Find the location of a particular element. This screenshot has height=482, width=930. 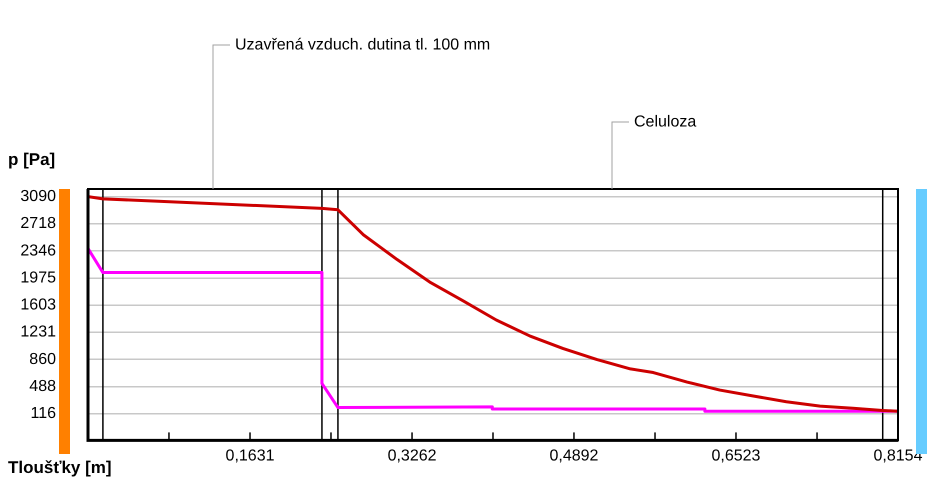

y-tick-label: 116 is located at coordinates (43, 413).